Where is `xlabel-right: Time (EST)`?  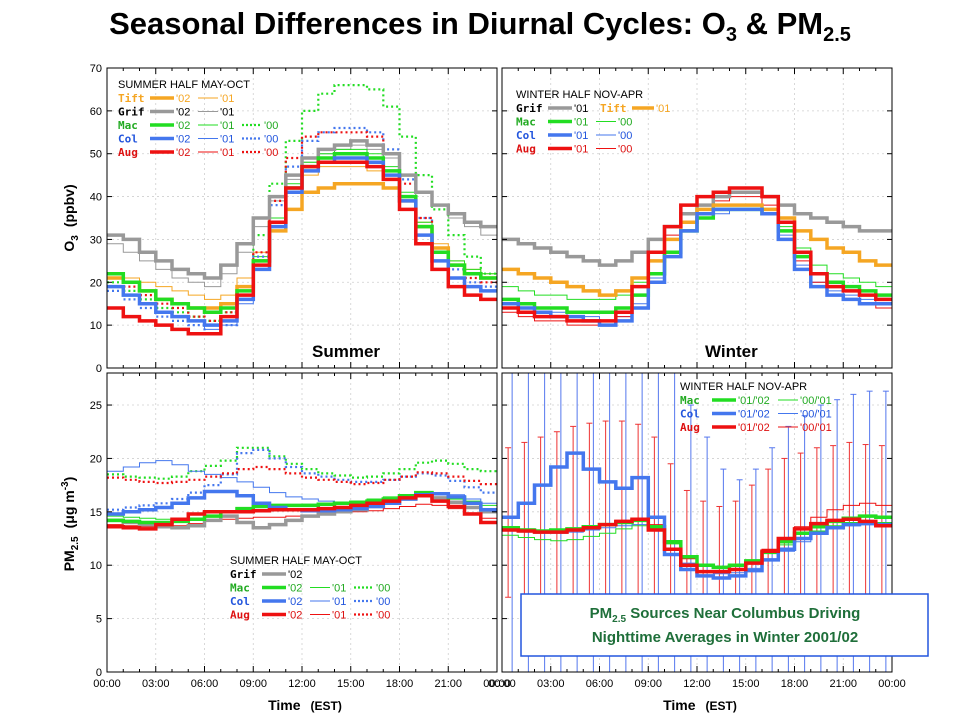 xlabel-right: Time (EST) is located at coordinates (700, 705).